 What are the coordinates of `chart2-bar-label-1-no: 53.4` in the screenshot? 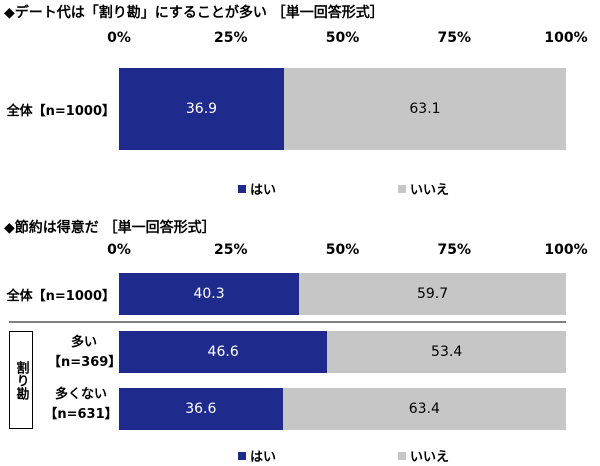 It's located at (447, 352).